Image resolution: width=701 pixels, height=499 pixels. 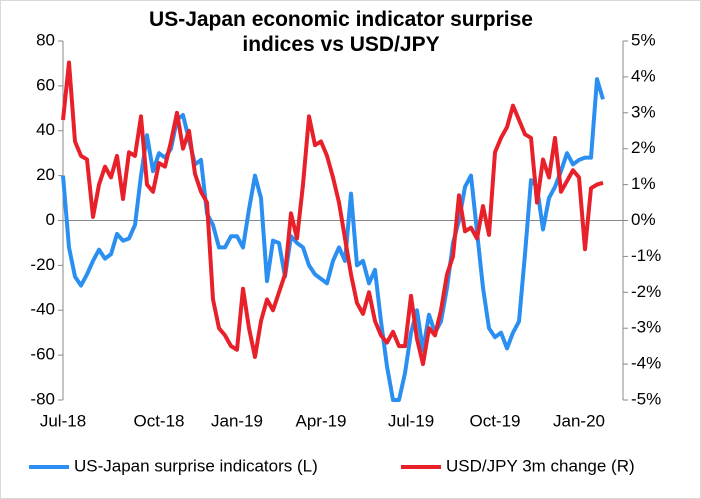 What do you see at coordinates (643, 111) in the screenshot?
I see `y2-tick-label: 3%` at bounding box center [643, 111].